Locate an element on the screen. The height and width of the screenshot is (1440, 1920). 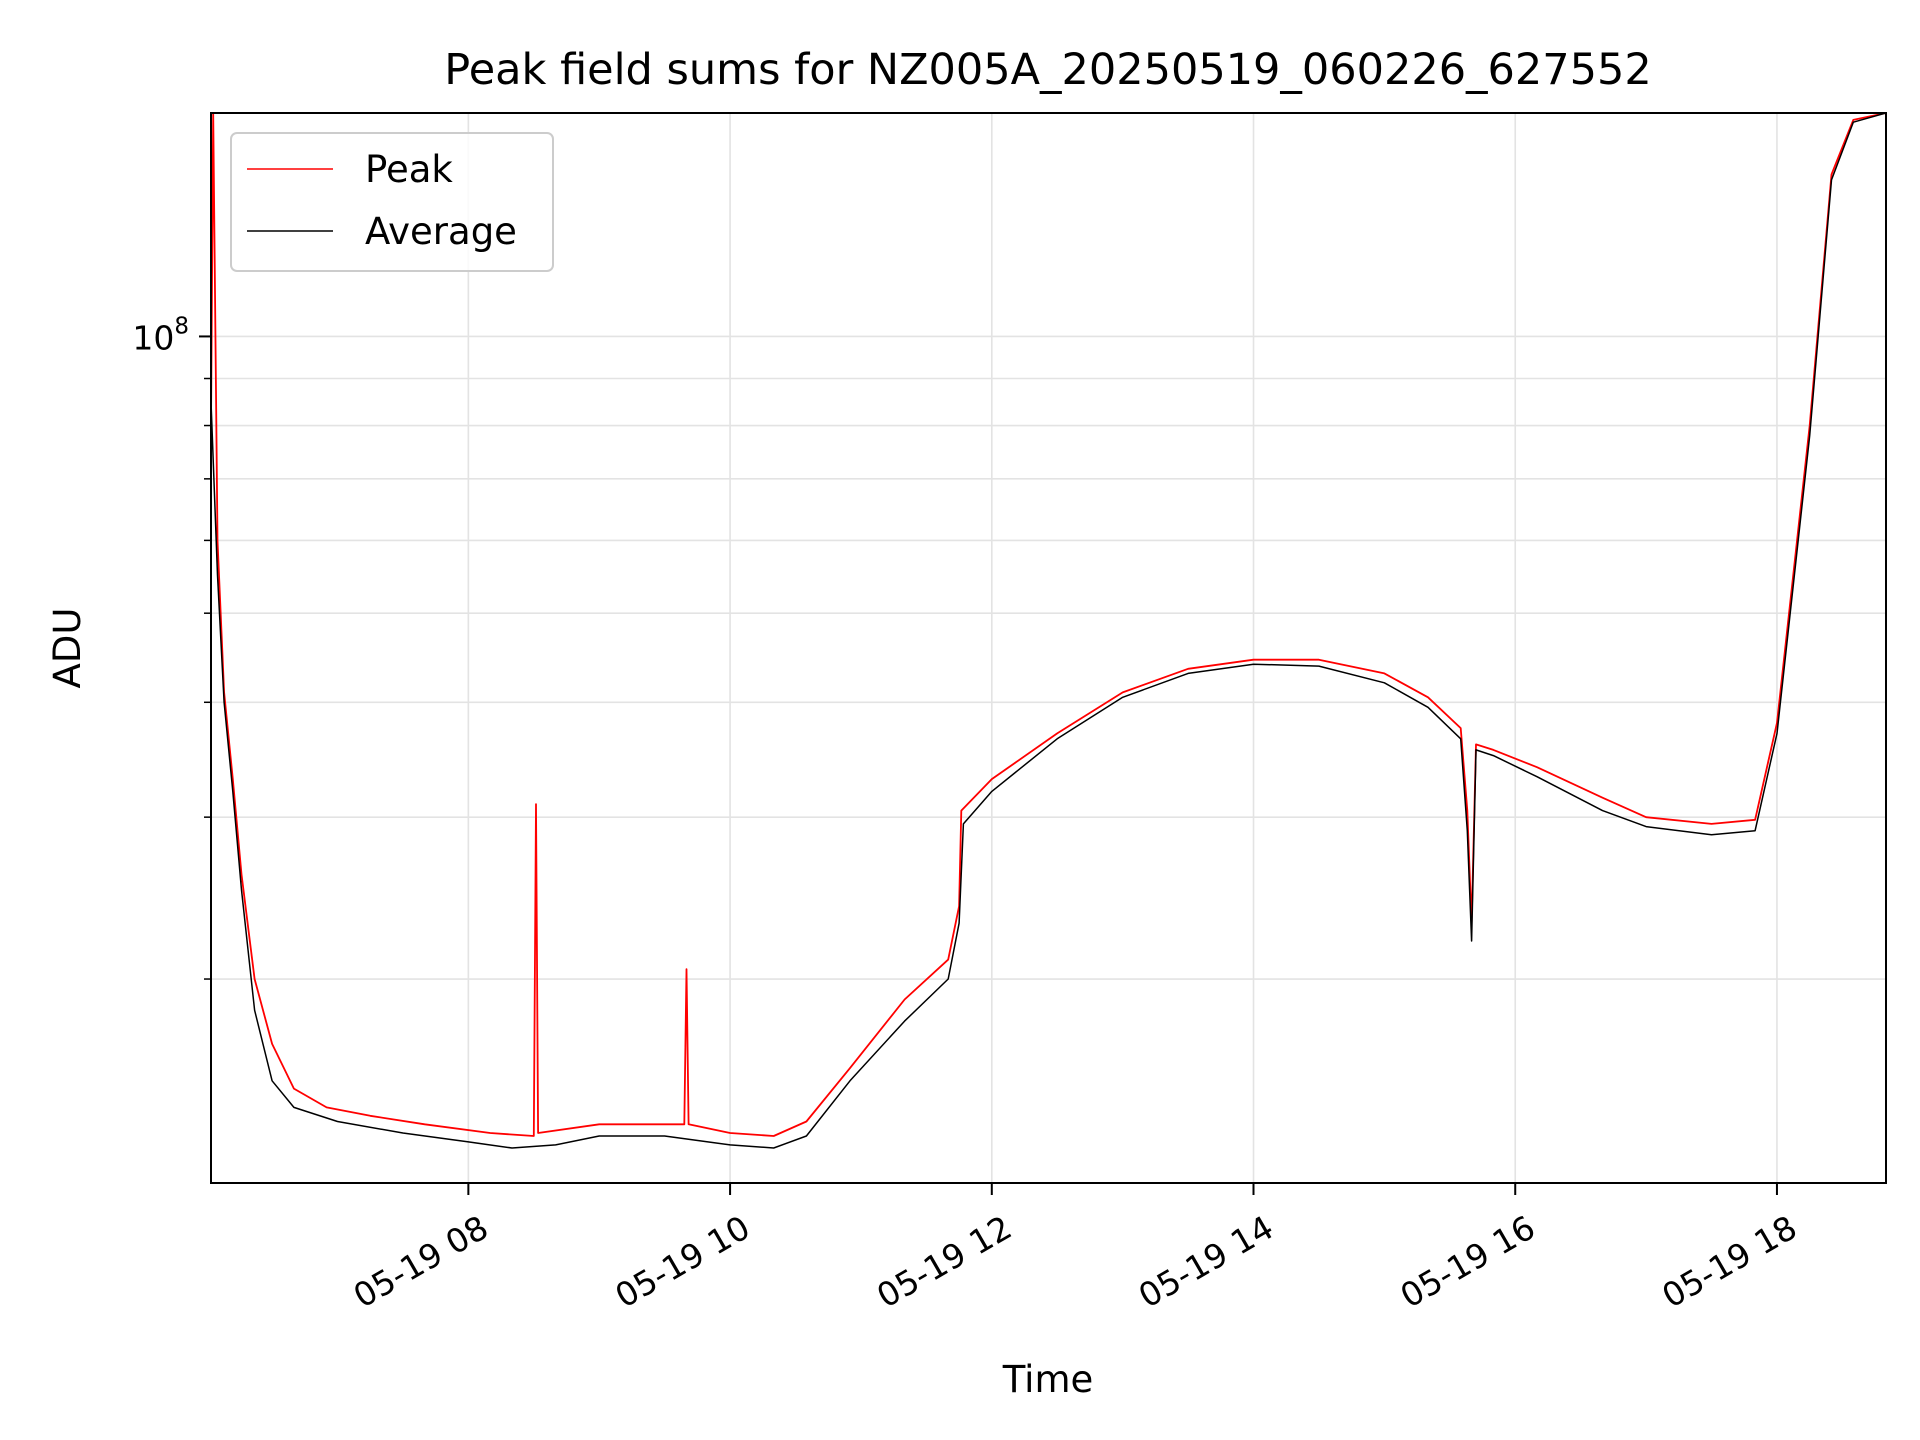
x-axis-label: Time is located at coordinates (1048, 1379).